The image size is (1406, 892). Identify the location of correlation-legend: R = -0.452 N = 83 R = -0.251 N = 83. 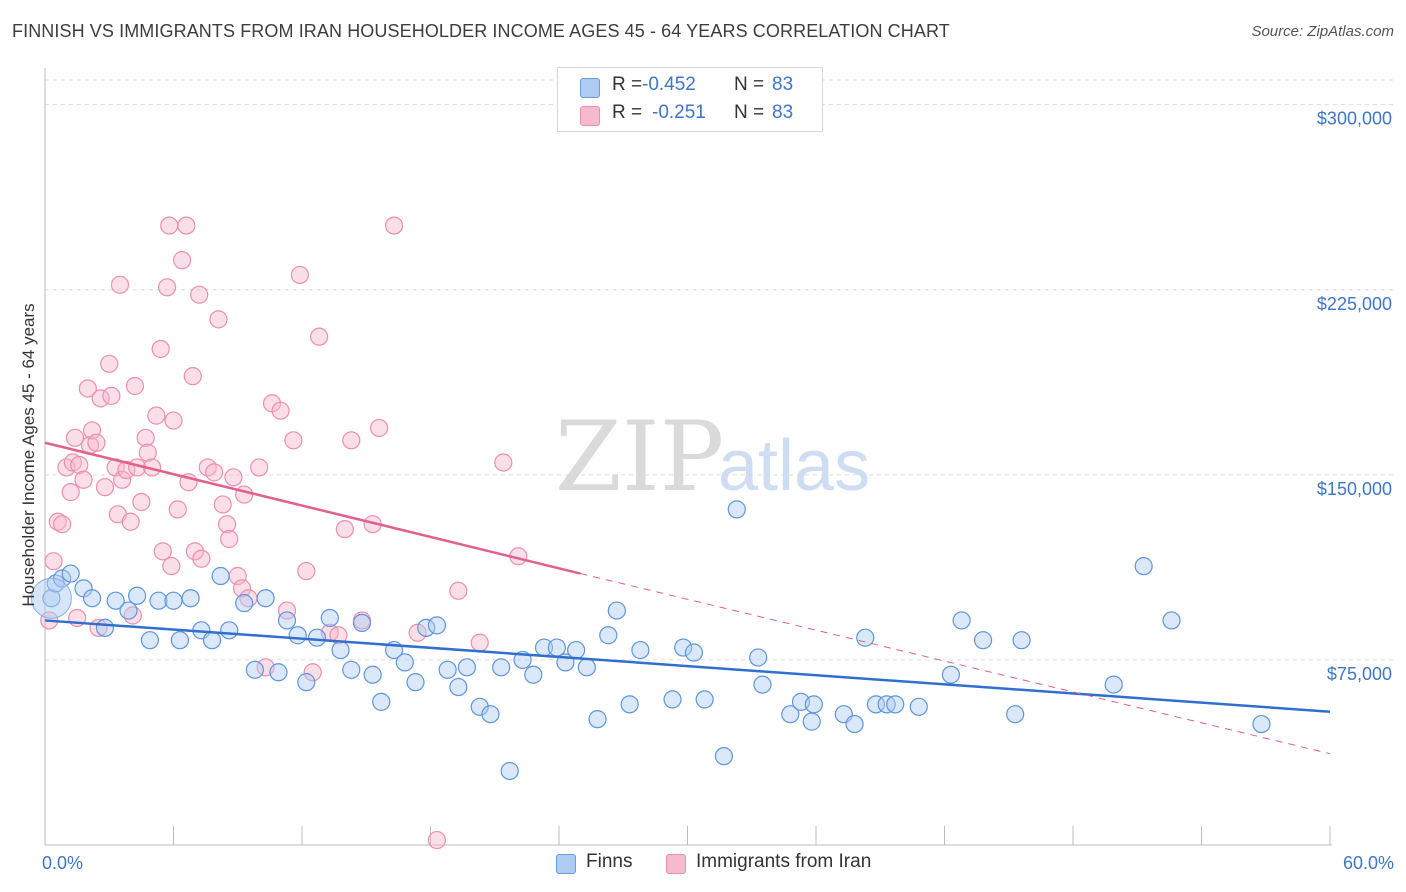
(690, 99).